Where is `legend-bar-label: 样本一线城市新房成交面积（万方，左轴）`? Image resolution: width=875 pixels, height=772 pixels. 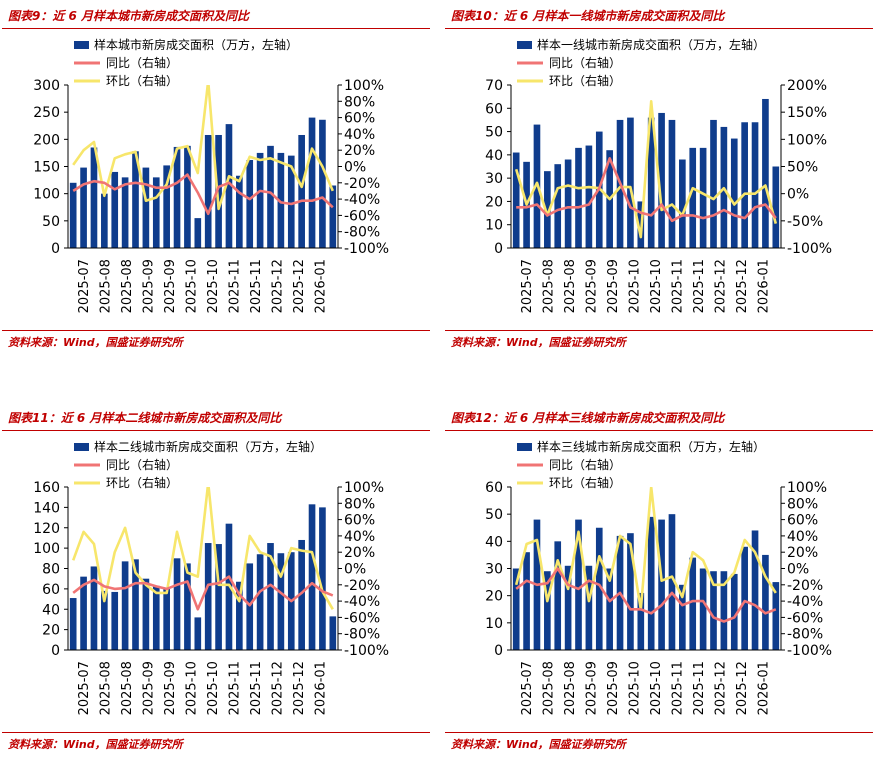
legend-bar-label: 样本一线城市新房成交面积（万方，左轴） is located at coordinates (651, 44).